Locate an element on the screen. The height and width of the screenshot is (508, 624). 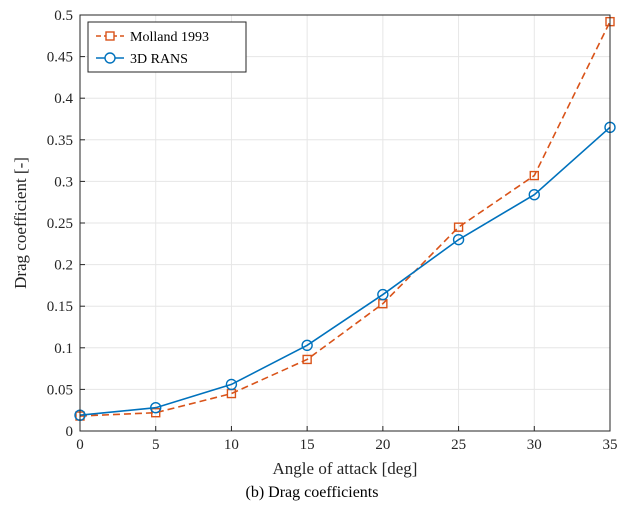
x-tick-label: 20 is located at coordinates (382, 445).